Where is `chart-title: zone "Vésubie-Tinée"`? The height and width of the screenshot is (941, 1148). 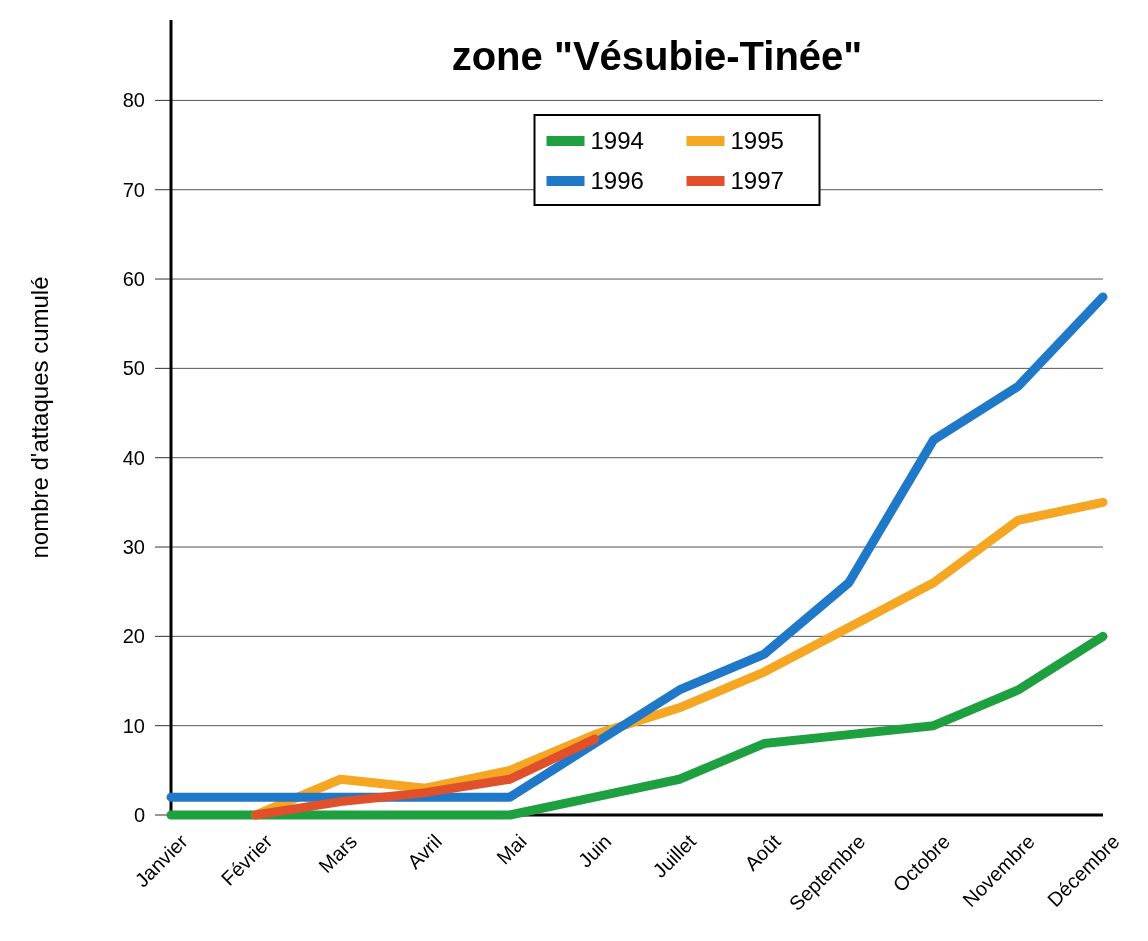 chart-title: zone "Vésubie-Tinée" is located at coordinates (657, 56).